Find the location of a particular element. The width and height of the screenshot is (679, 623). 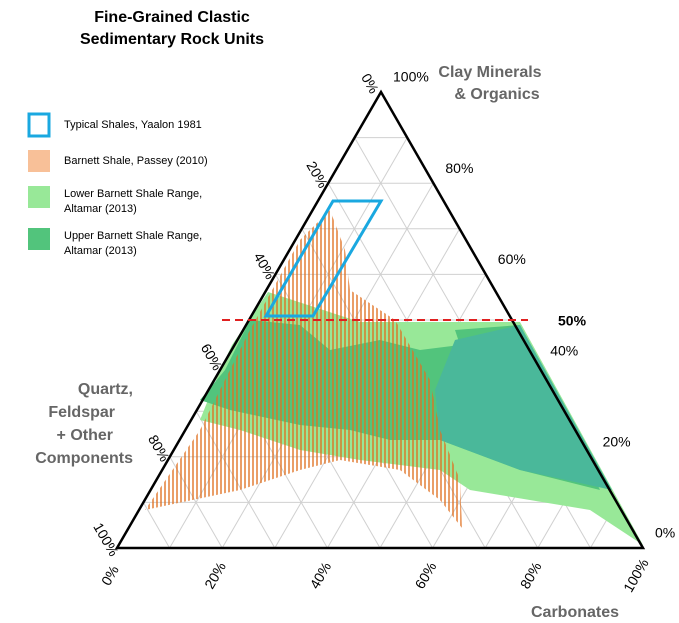

legend-label: Barnett Shale, Passey (2010) is located at coordinates (136, 161).